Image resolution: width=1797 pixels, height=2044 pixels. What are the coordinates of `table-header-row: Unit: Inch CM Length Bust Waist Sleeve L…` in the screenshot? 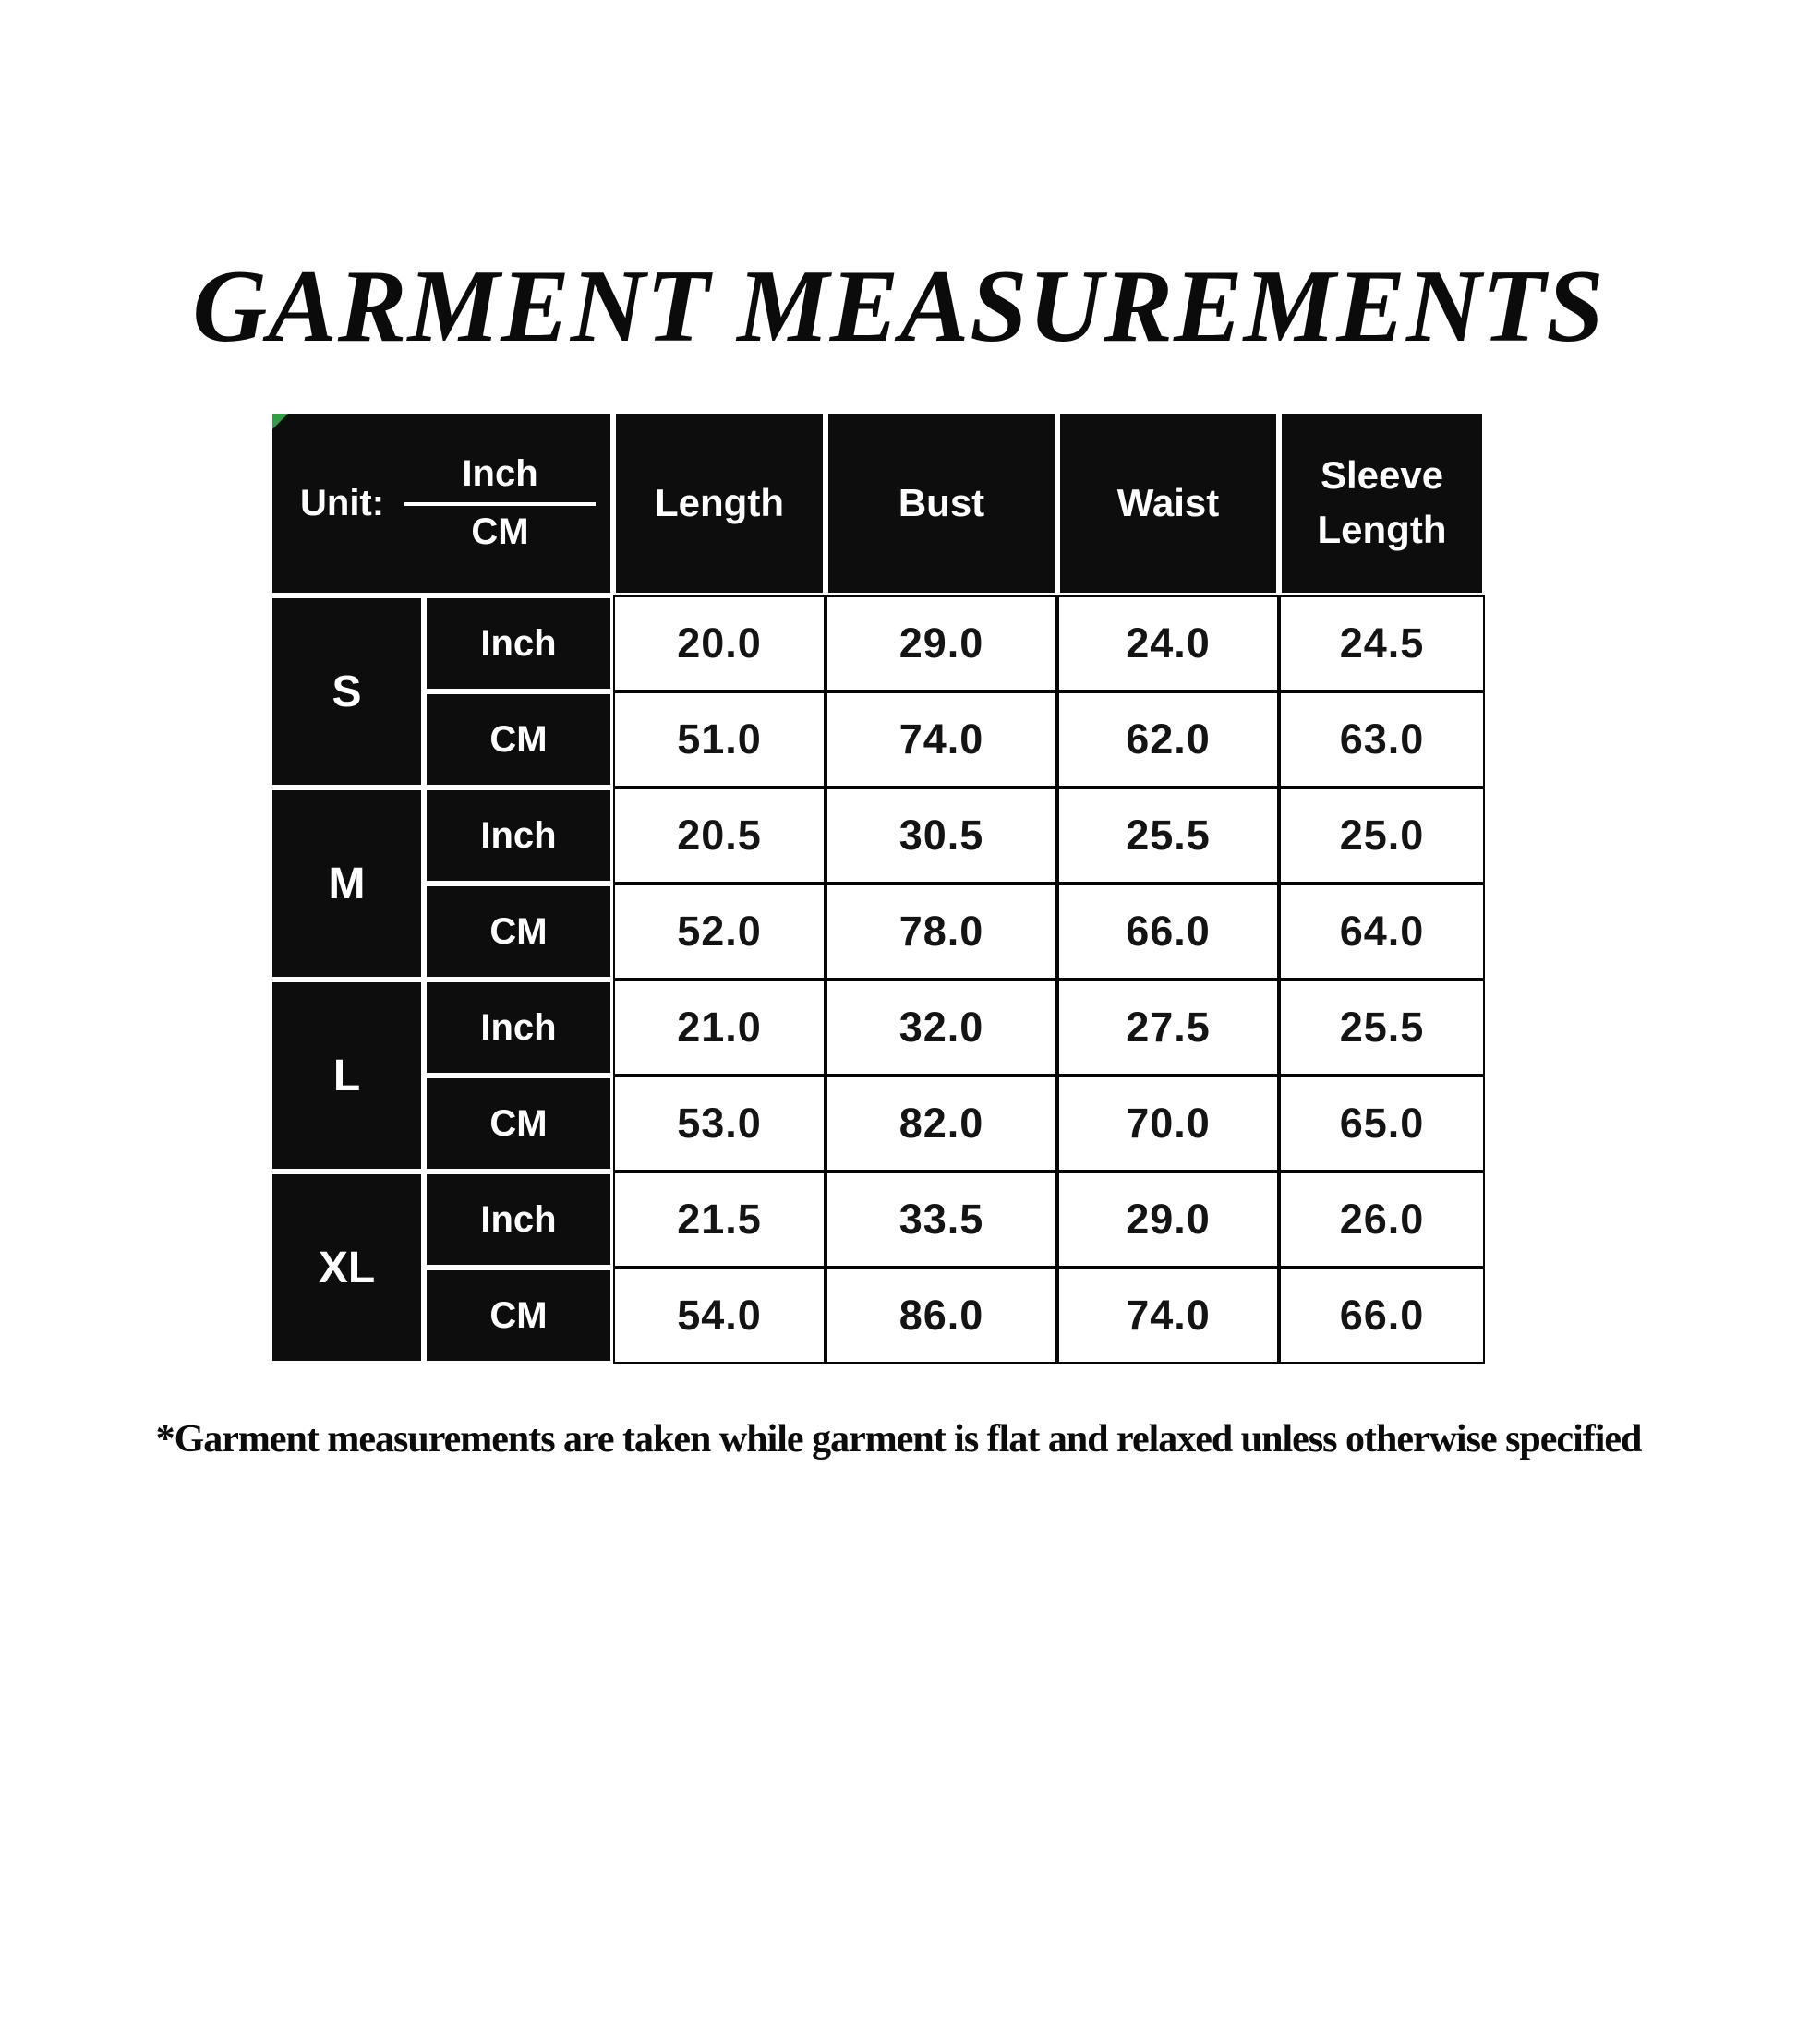 It's located at (877, 503).